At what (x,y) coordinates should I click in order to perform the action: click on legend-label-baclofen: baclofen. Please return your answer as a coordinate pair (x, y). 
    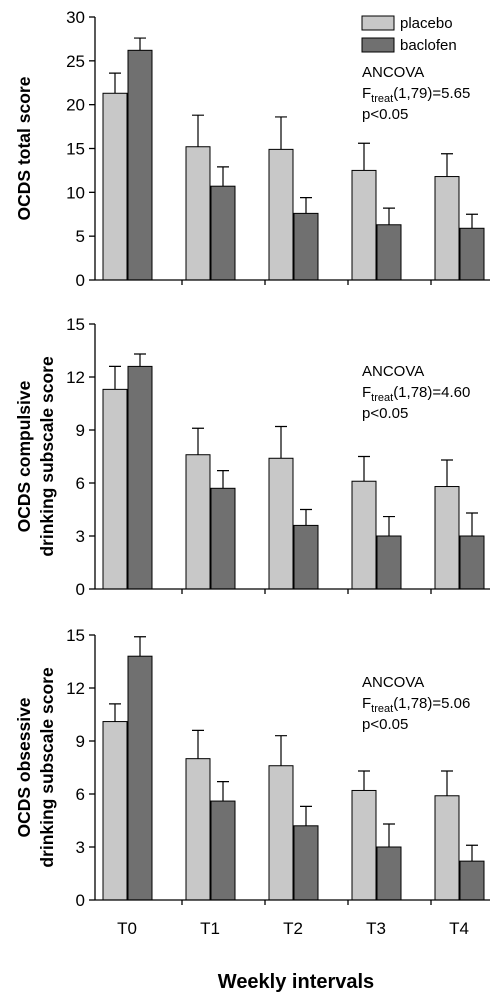
    Looking at the image, I should click on (428, 45).